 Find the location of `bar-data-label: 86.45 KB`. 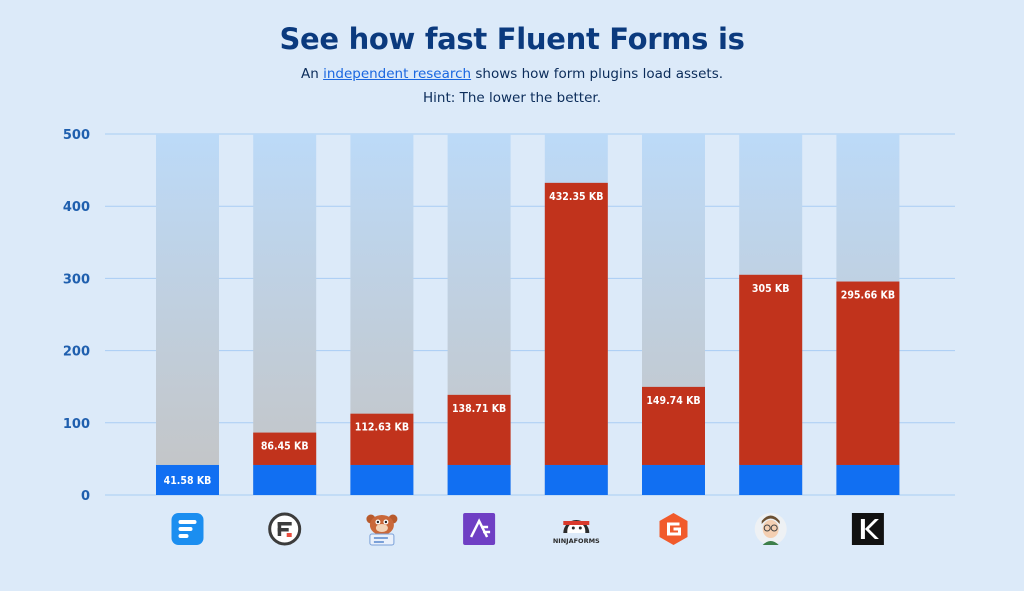

bar-data-label: 86.45 KB is located at coordinates (285, 447).